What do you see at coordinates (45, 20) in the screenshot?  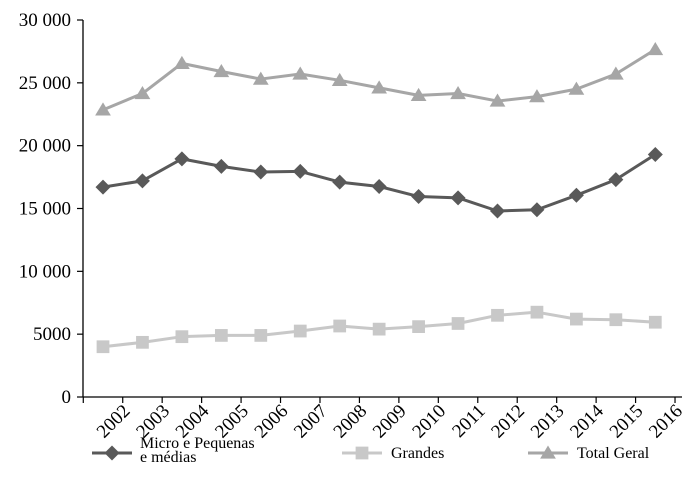 I see `y-tick-label: 30 000` at bounding box center [45, 20].